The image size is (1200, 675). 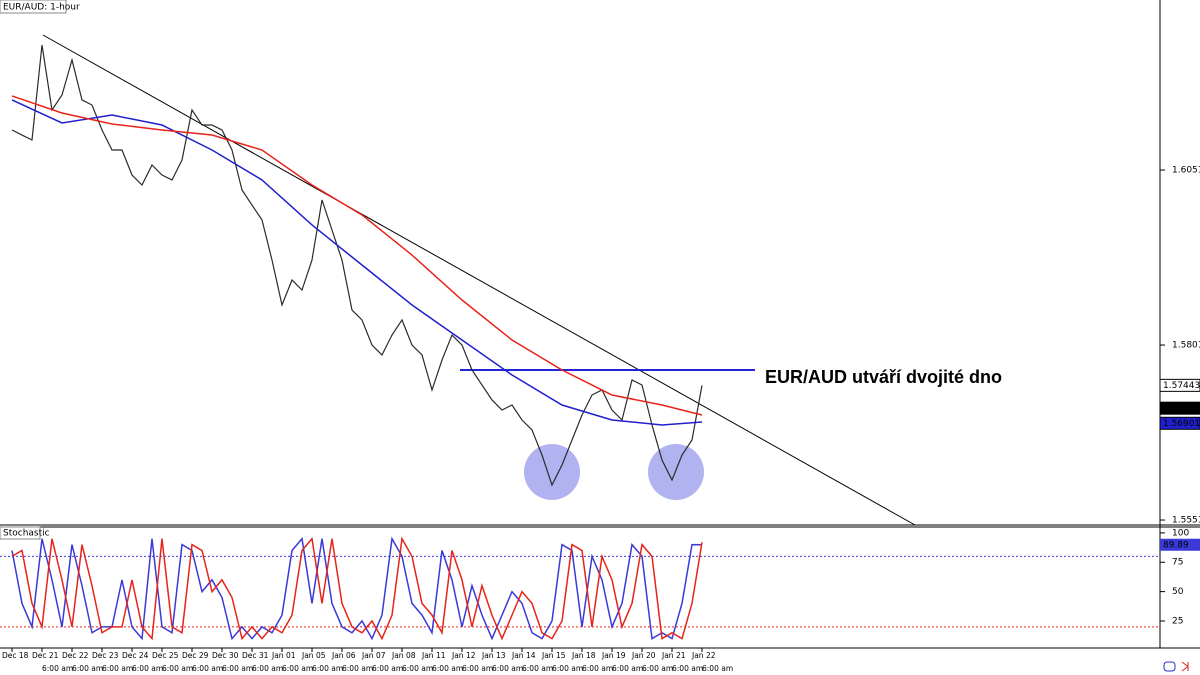 I want to click on y-tick-label: 75, so click(x=1177, y=563).